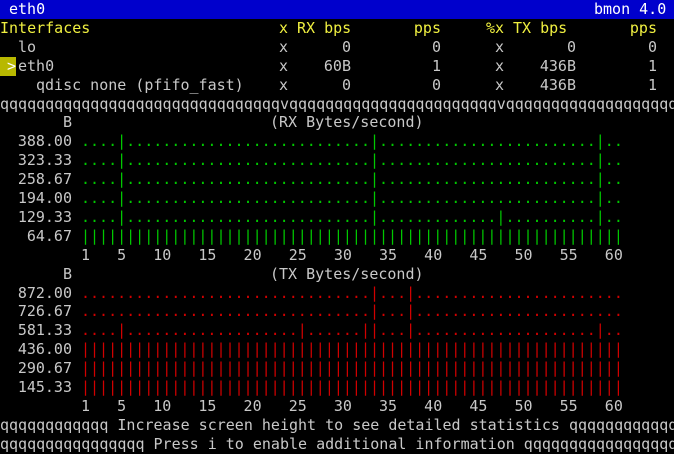 This screenshot has height=454, width=674. I want to click on tx-bps: 0, so click(571, 46).